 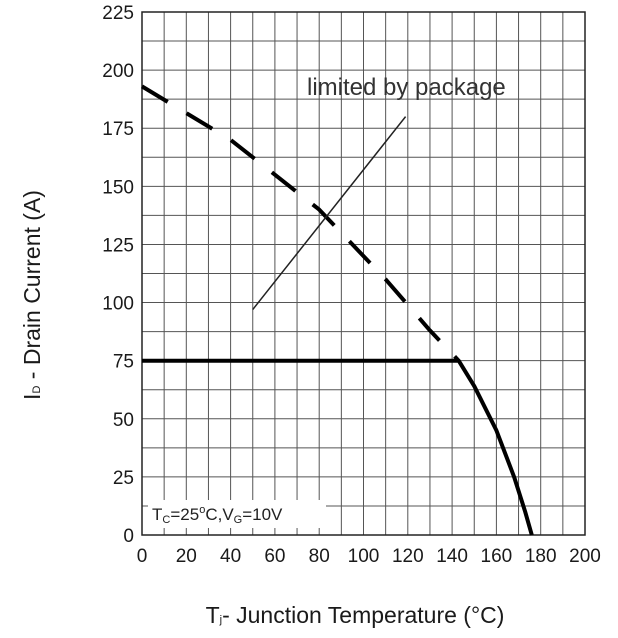 What do you see at coordinates (118, 13) in the screenshot?
I see `y-tick-label: 225` at bounding box center [118, 13].